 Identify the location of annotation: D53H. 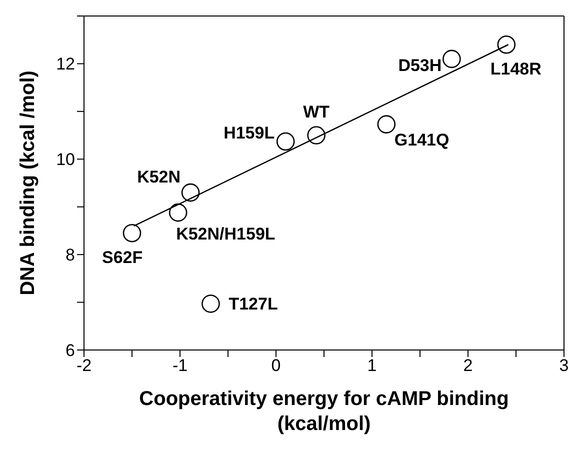
(420, 65).